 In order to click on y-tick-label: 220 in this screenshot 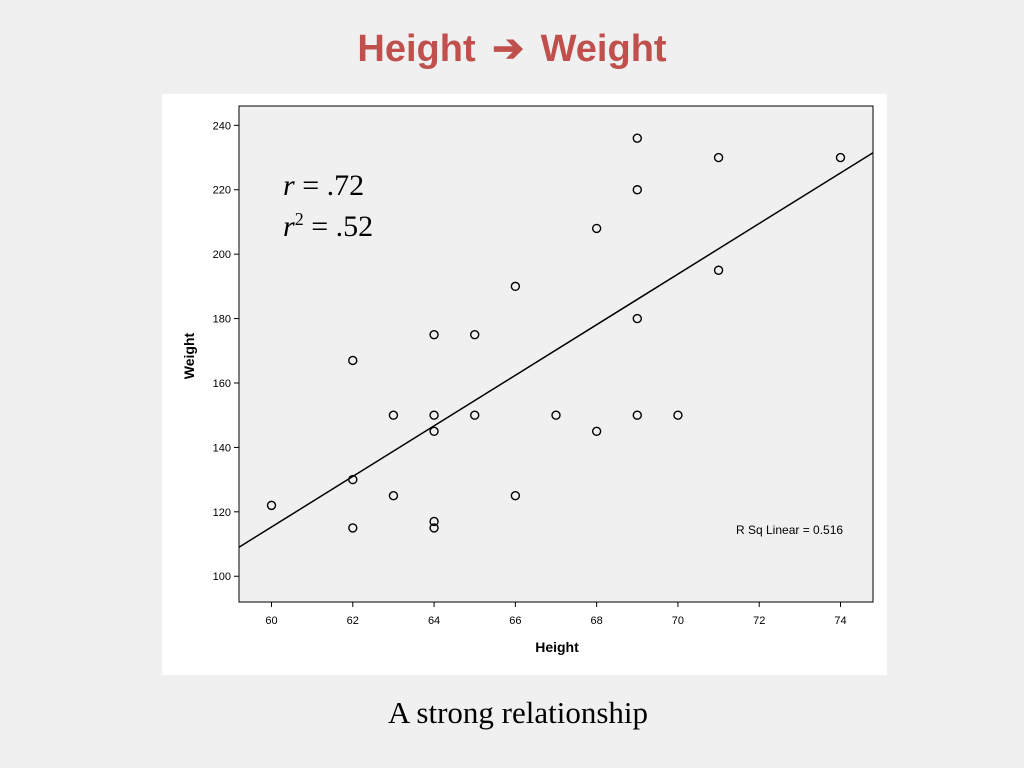, I will do `click(222, 191)`.